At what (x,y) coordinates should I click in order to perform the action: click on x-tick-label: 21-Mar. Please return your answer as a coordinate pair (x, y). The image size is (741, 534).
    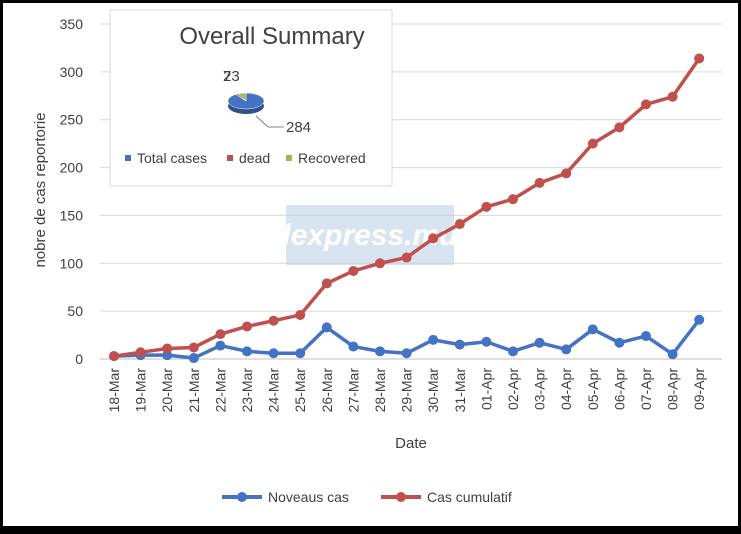
    Looking at the image, I should click on (194, 390).